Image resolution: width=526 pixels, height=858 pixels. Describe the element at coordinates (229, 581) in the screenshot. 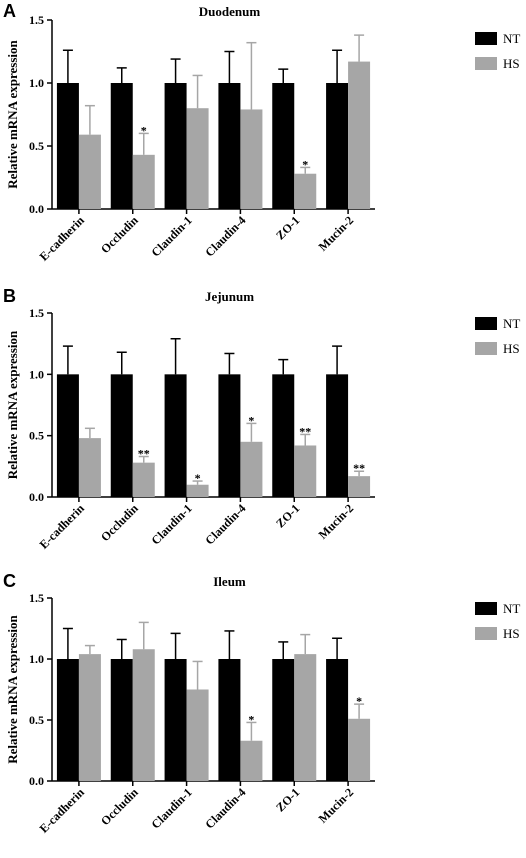

I see `chart-title: Ileum` at that location.